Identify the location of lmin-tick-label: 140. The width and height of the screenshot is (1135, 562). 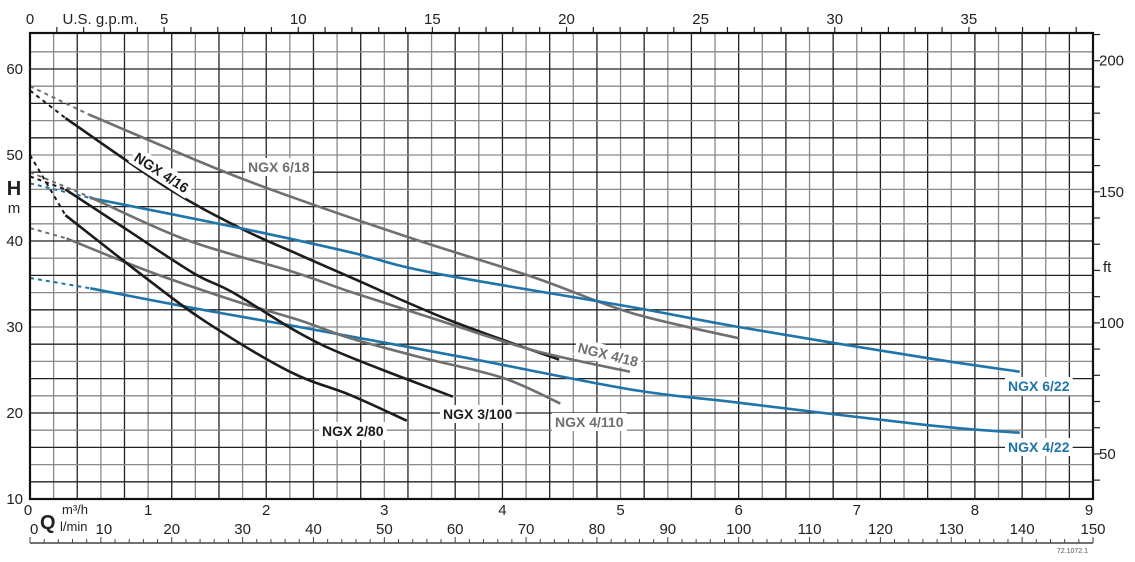
(1022, 529).